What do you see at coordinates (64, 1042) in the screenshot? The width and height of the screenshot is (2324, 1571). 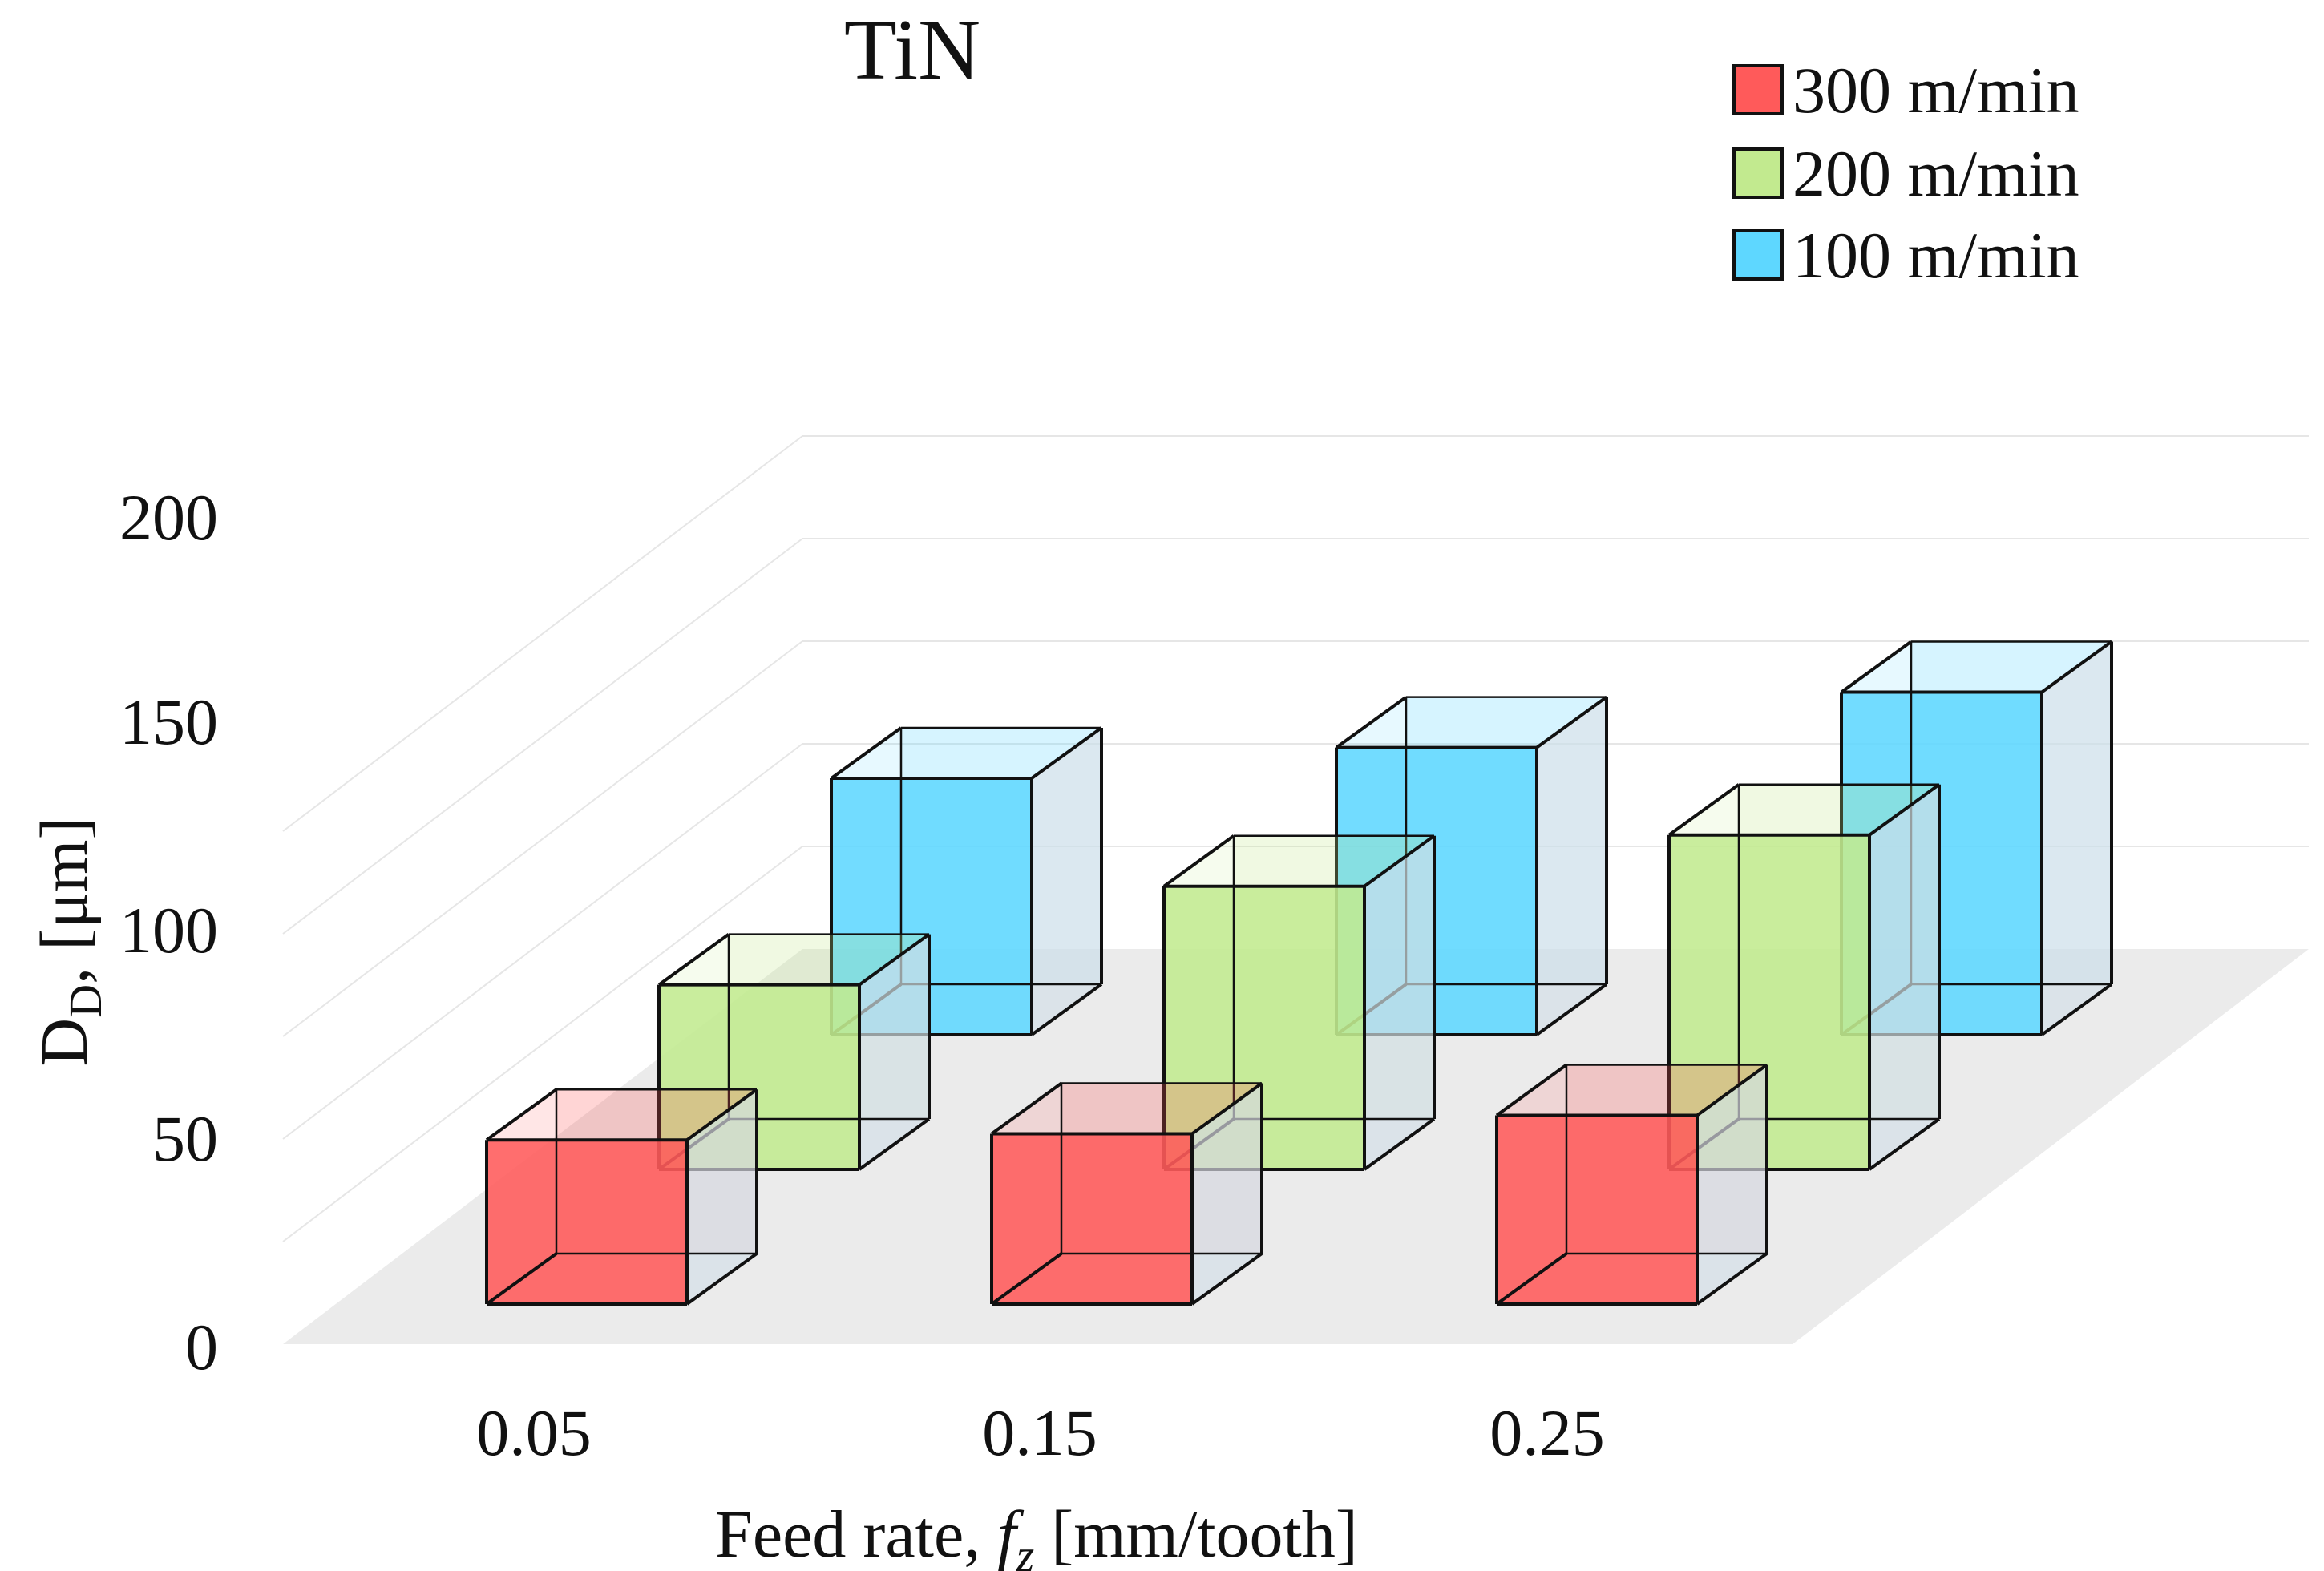 I see `y-axis-label-main: D` at bounding box center [64, 1042].